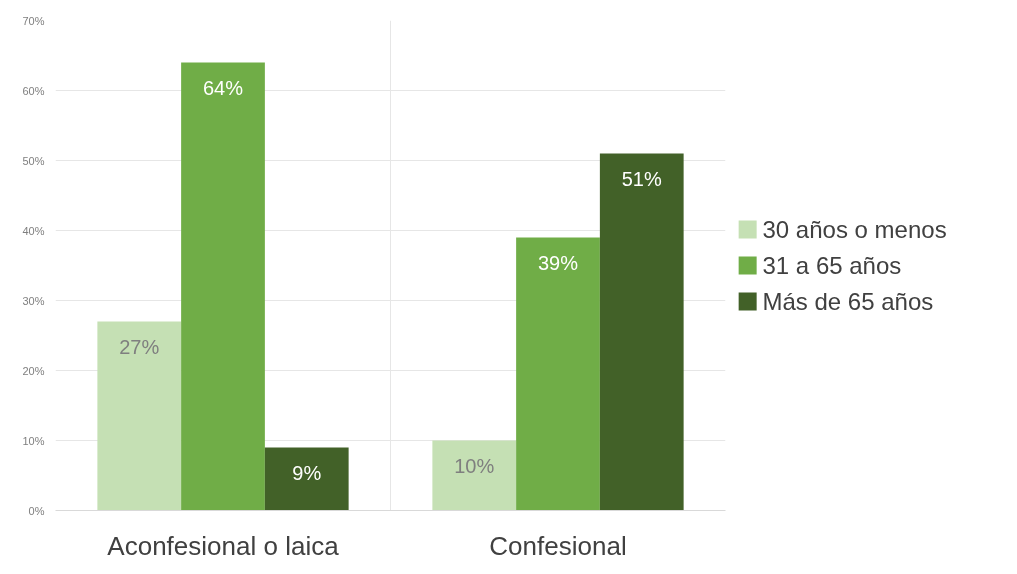  I want to click on legend-label: 31 a 65 años, so click(832, 265).